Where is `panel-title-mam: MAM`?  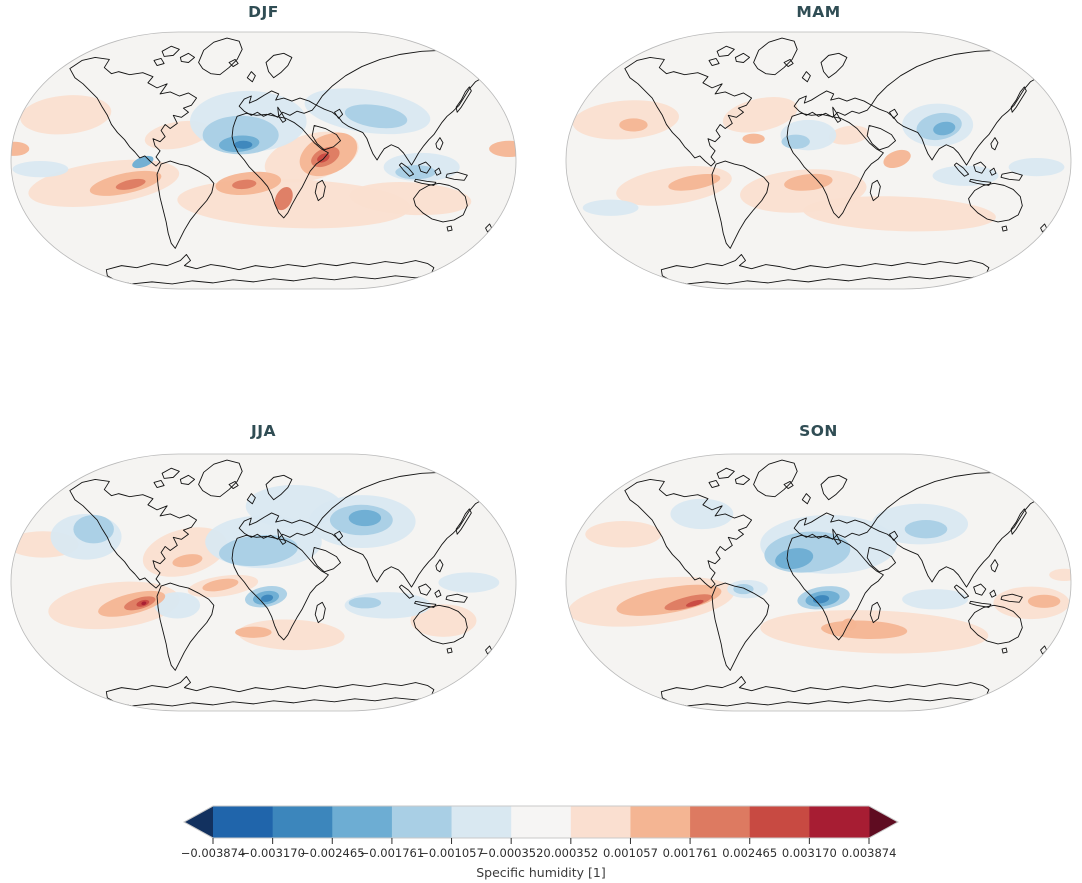
panel-title-mam: MAM is located at coordinates (818, 12).